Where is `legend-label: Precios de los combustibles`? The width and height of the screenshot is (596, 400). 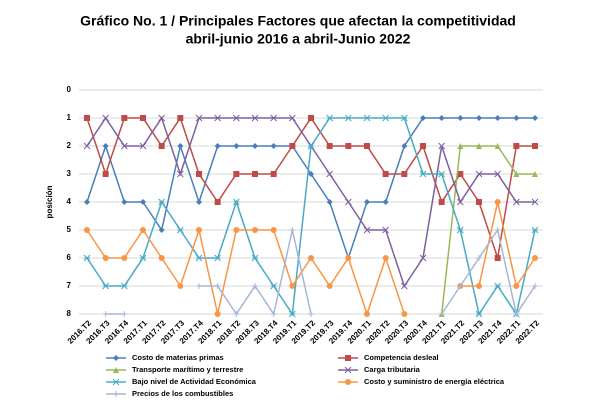
legend-label: Precios de los combustibles is located at coordinates (182, 393).